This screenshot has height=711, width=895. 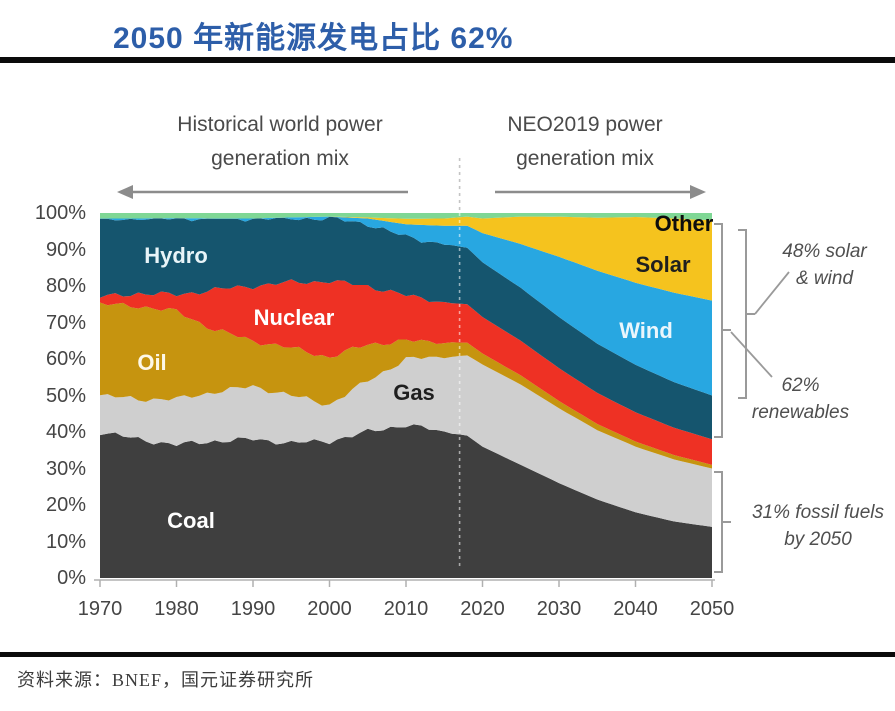 I want to click on footer-divider, so click(x=447, y=654).